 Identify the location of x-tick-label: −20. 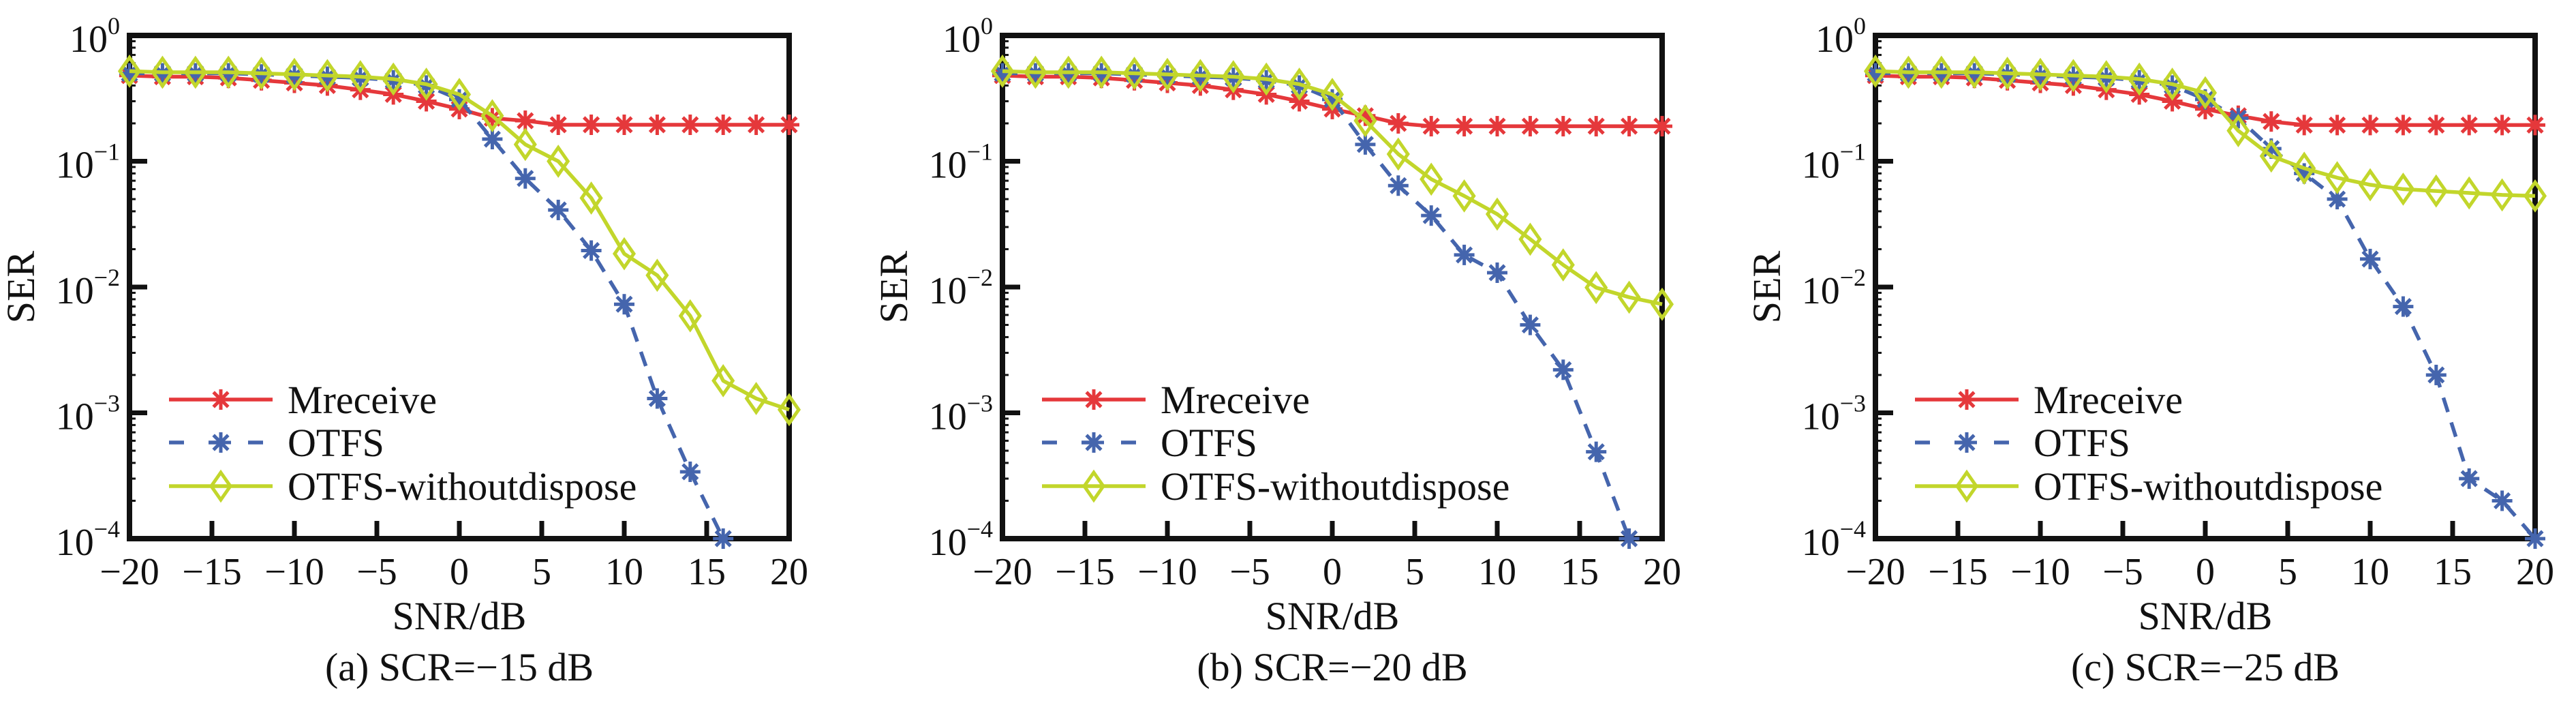
(1875, 572).